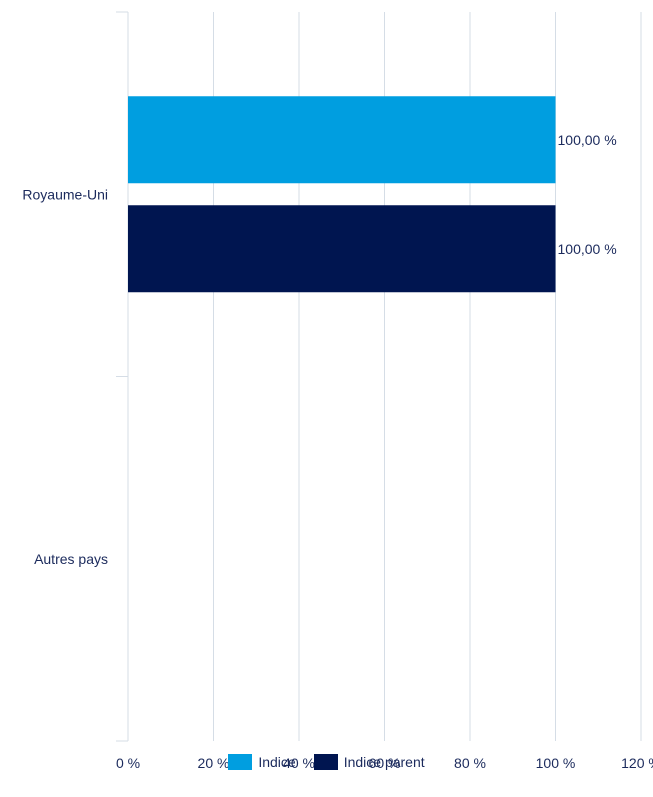  Describe the element at coordinates (122, 376) in the screenshot. I see `y-axis` at that location.